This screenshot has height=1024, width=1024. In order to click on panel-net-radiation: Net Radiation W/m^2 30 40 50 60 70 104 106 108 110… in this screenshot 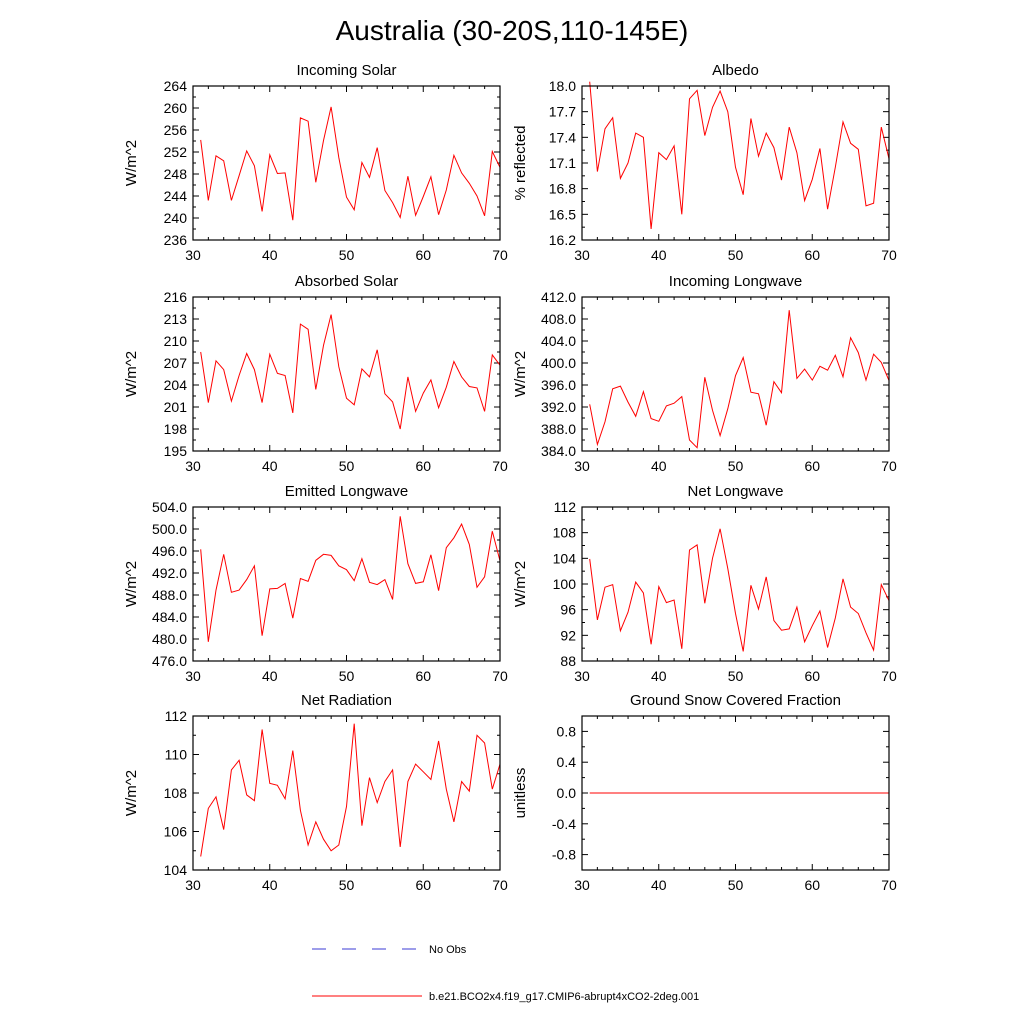, I will do `click(315, 792)`.